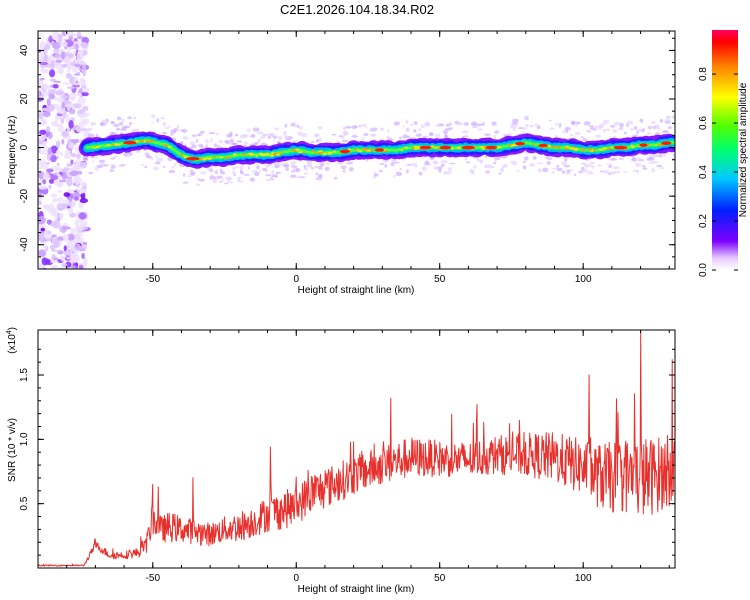  What do you see at coordinates (24, 147) in the screenshot?
I see `spectrogram-ytick-label: 0` at bounding box center [24, 147].